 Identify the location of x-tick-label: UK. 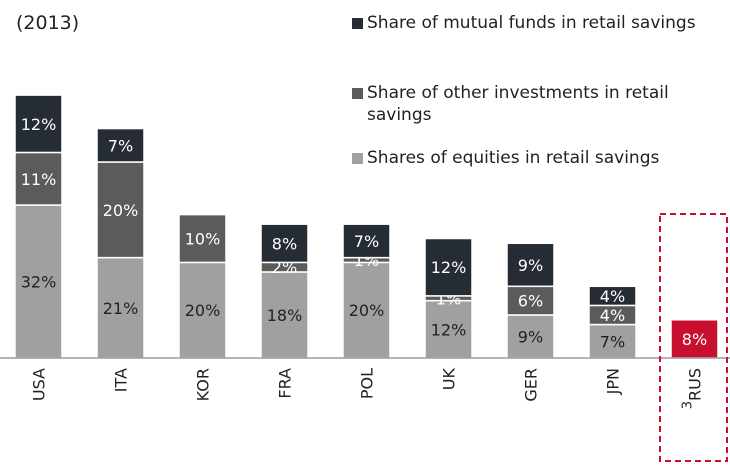
(449, 378).